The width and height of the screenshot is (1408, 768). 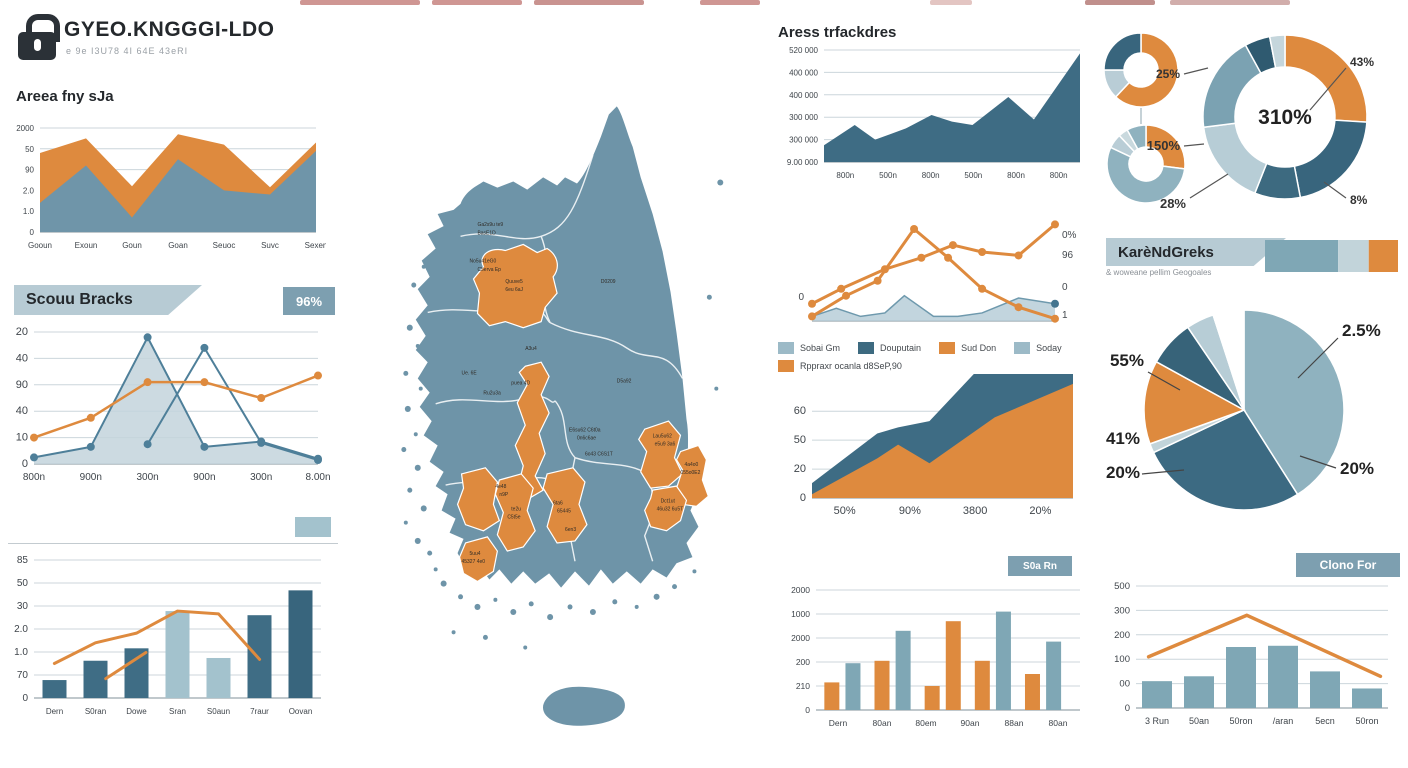 I want to click on legend-label: Douputain, so click(x=901, y=348).